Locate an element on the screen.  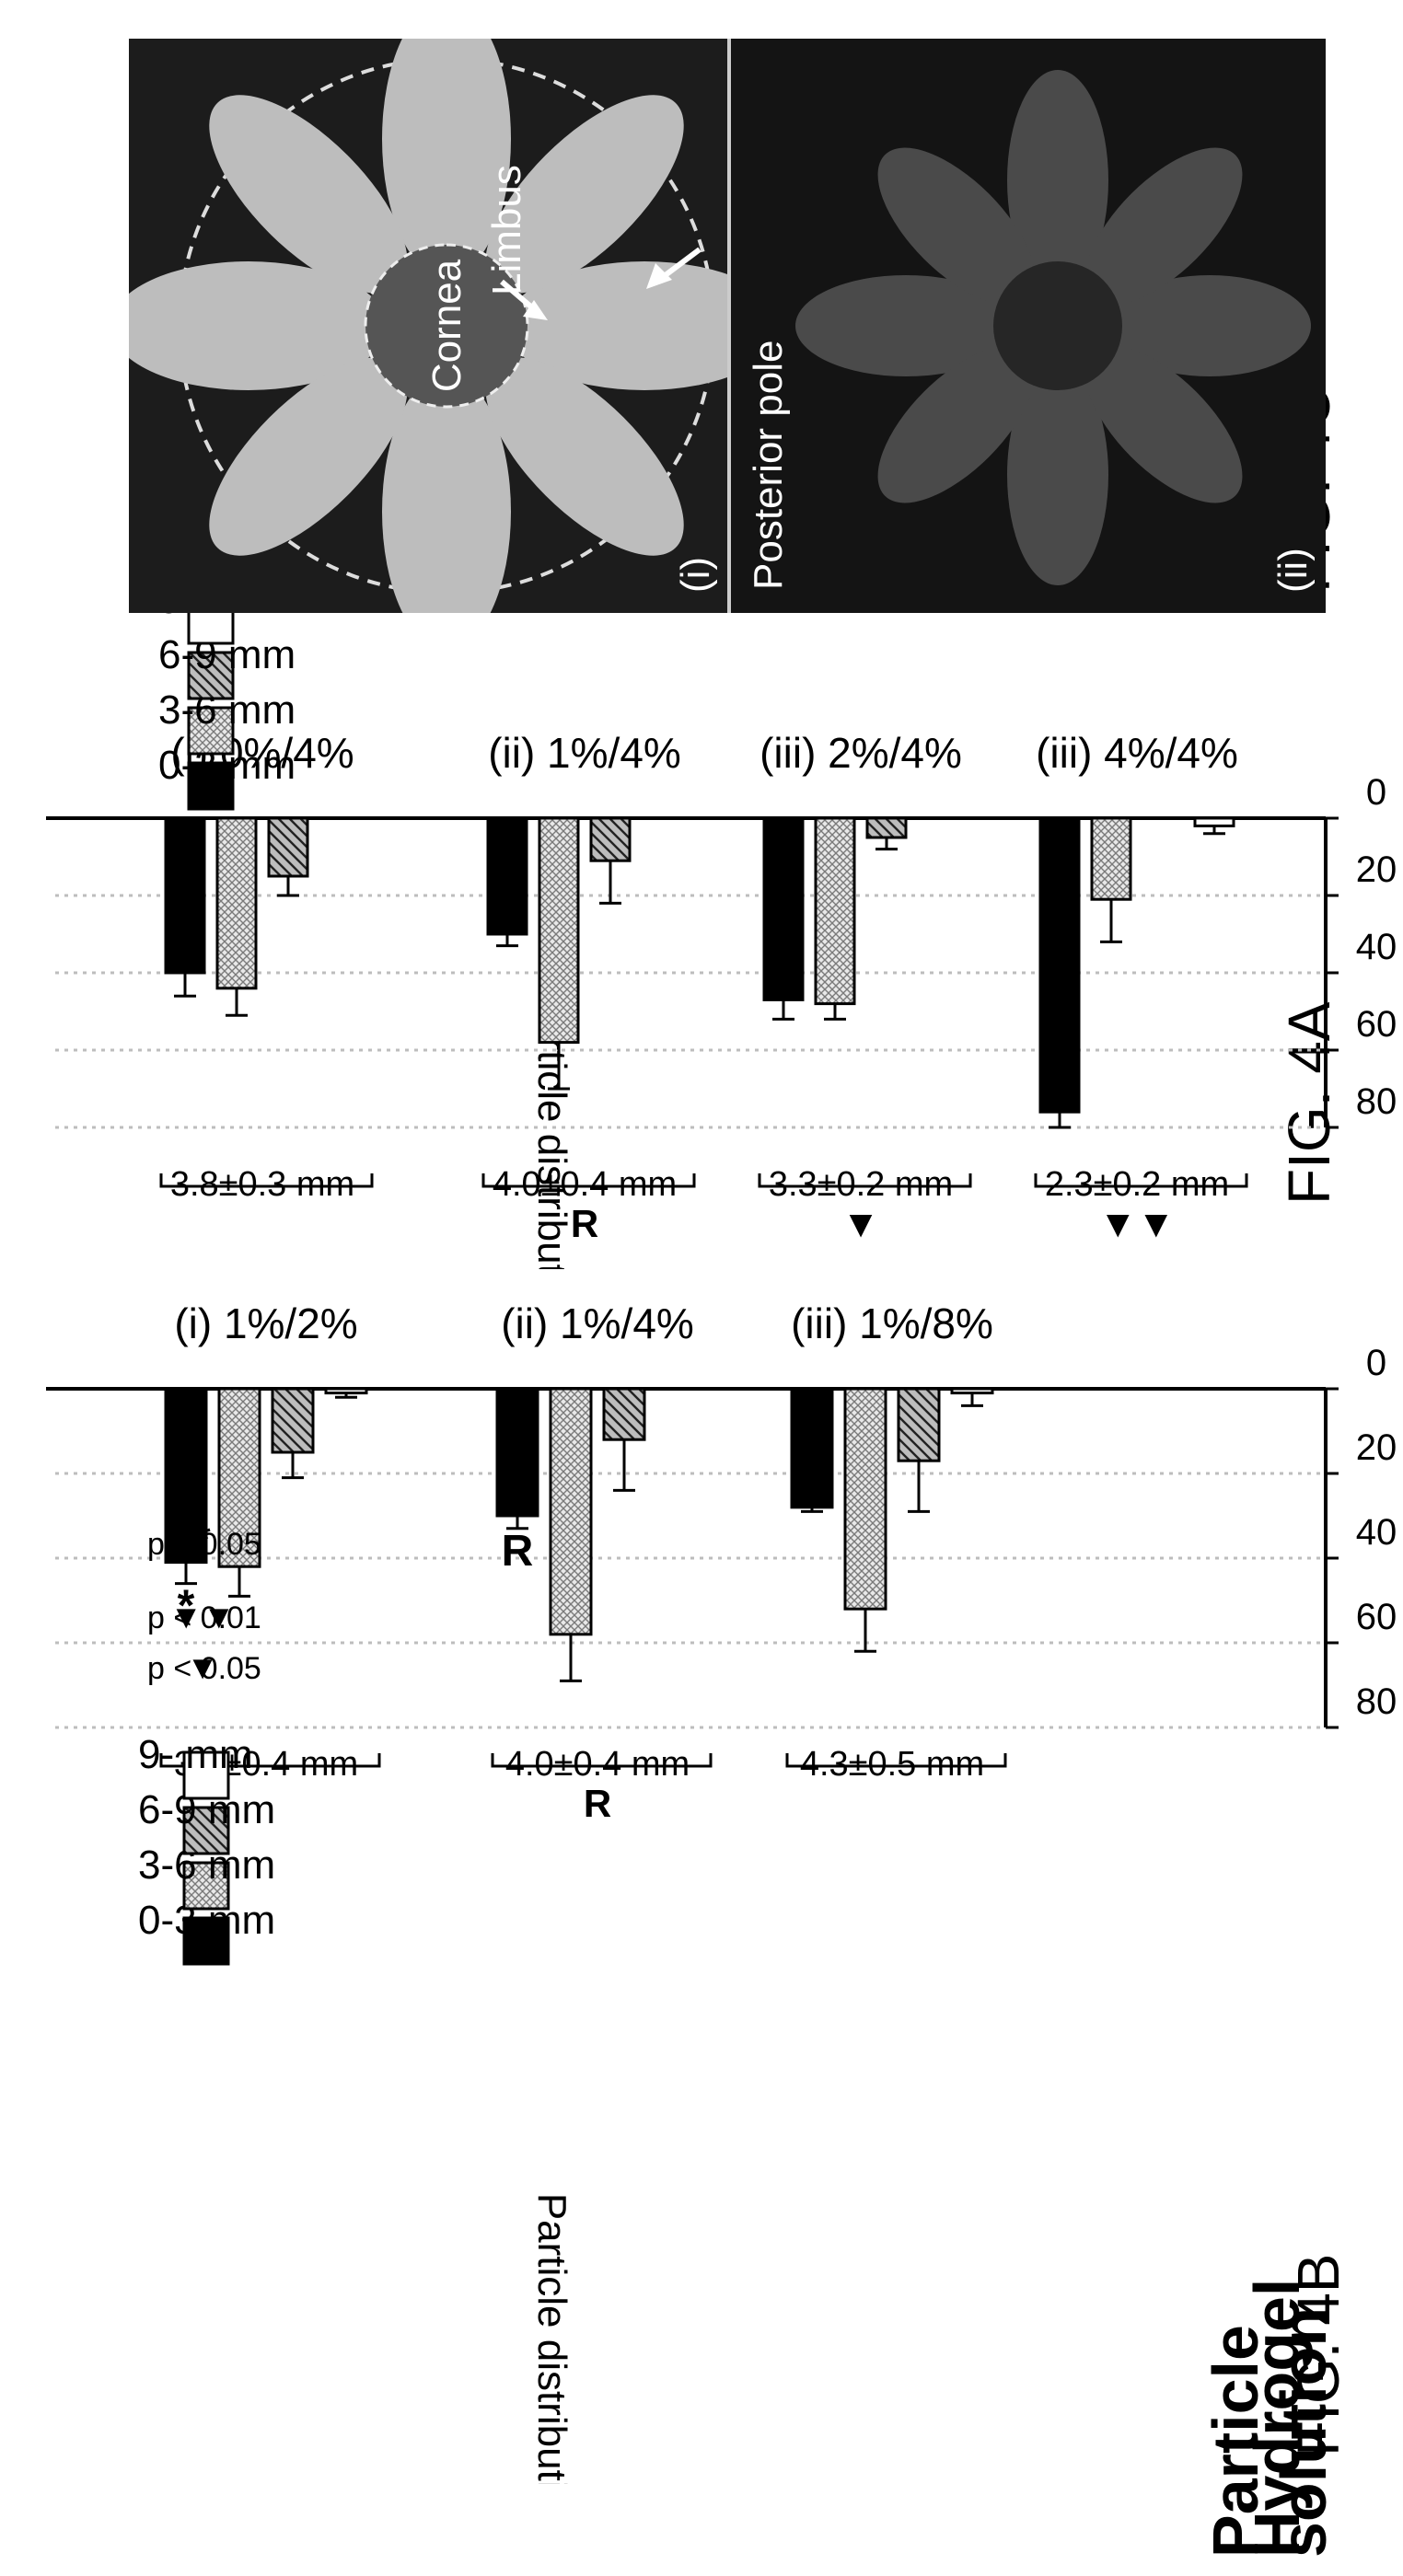
category-label: (i) 1%/2% is located at coordinates (265, 1323).